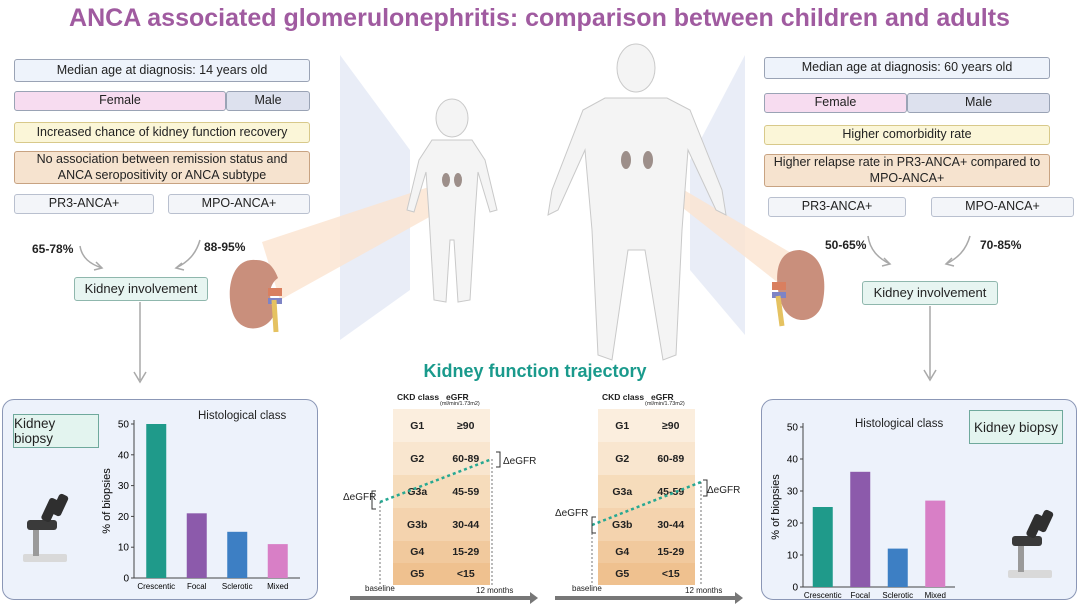 Image resolution: width=1079 pixels, height=604 pixels. What do you see at coordinates (1001, 245) in the screenshot?
I see `adults-mpo-percent: 70-85%` at bounding box center [1001, 245].